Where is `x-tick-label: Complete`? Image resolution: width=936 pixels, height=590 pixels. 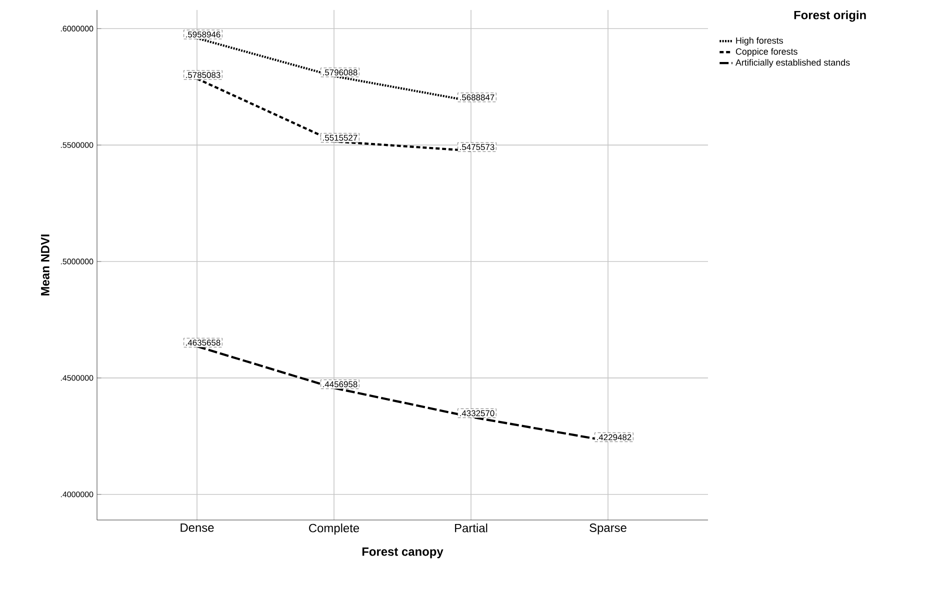 x-tick-label: Complete is located at coordinates (334, 529).